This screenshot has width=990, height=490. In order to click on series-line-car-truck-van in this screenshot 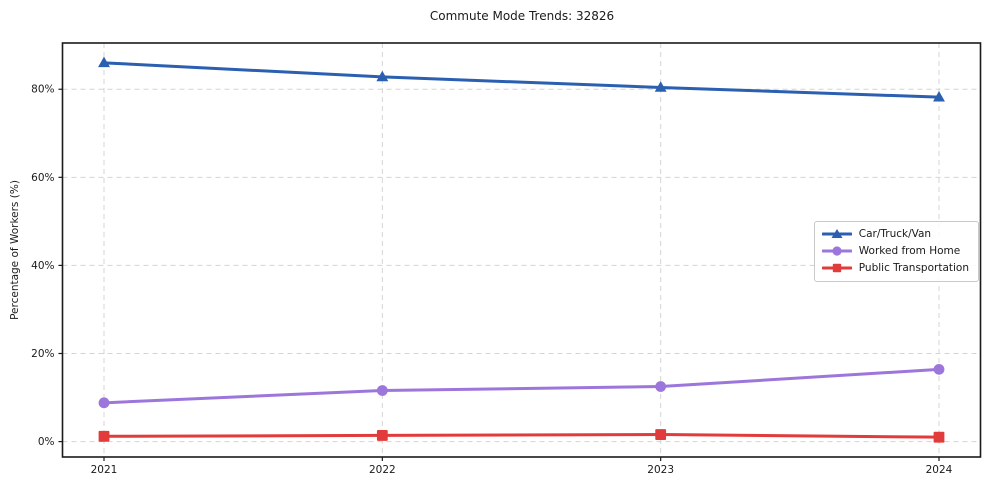, I will do `click(521, 80)`.